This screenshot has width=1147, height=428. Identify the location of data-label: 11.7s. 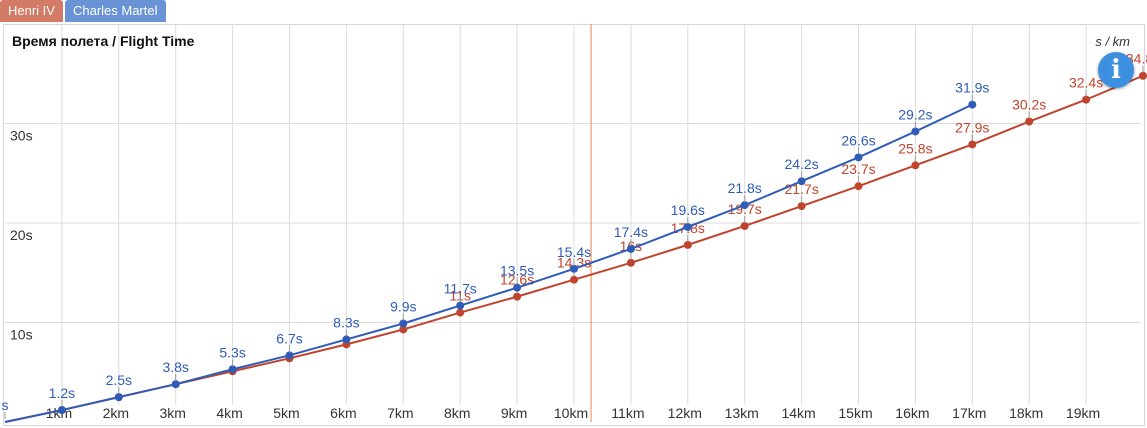
(460, 289).